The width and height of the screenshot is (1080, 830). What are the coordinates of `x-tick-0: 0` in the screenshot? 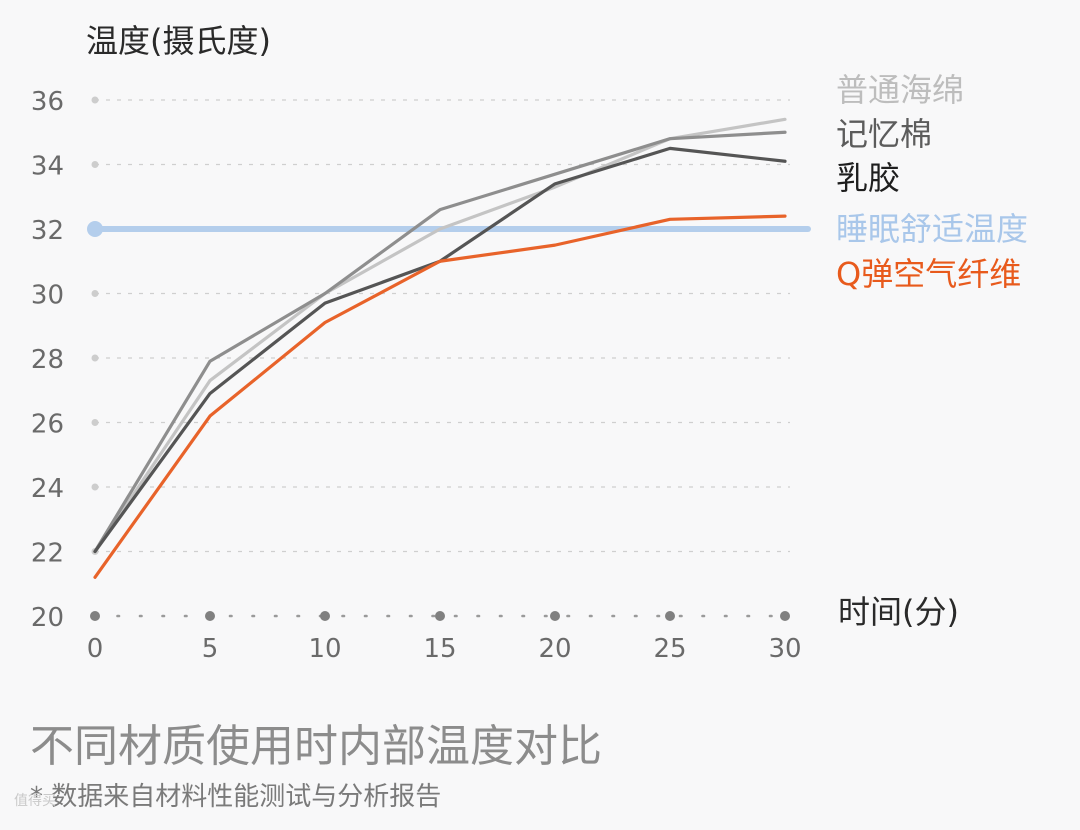 It's located at (95, 649).